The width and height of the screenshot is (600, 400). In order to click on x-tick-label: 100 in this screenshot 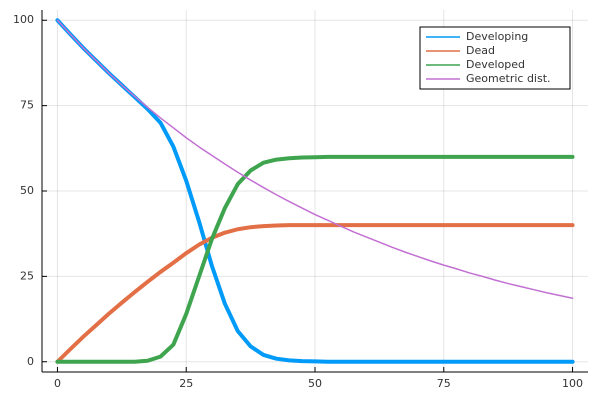, I will do `click(572, 383)`.